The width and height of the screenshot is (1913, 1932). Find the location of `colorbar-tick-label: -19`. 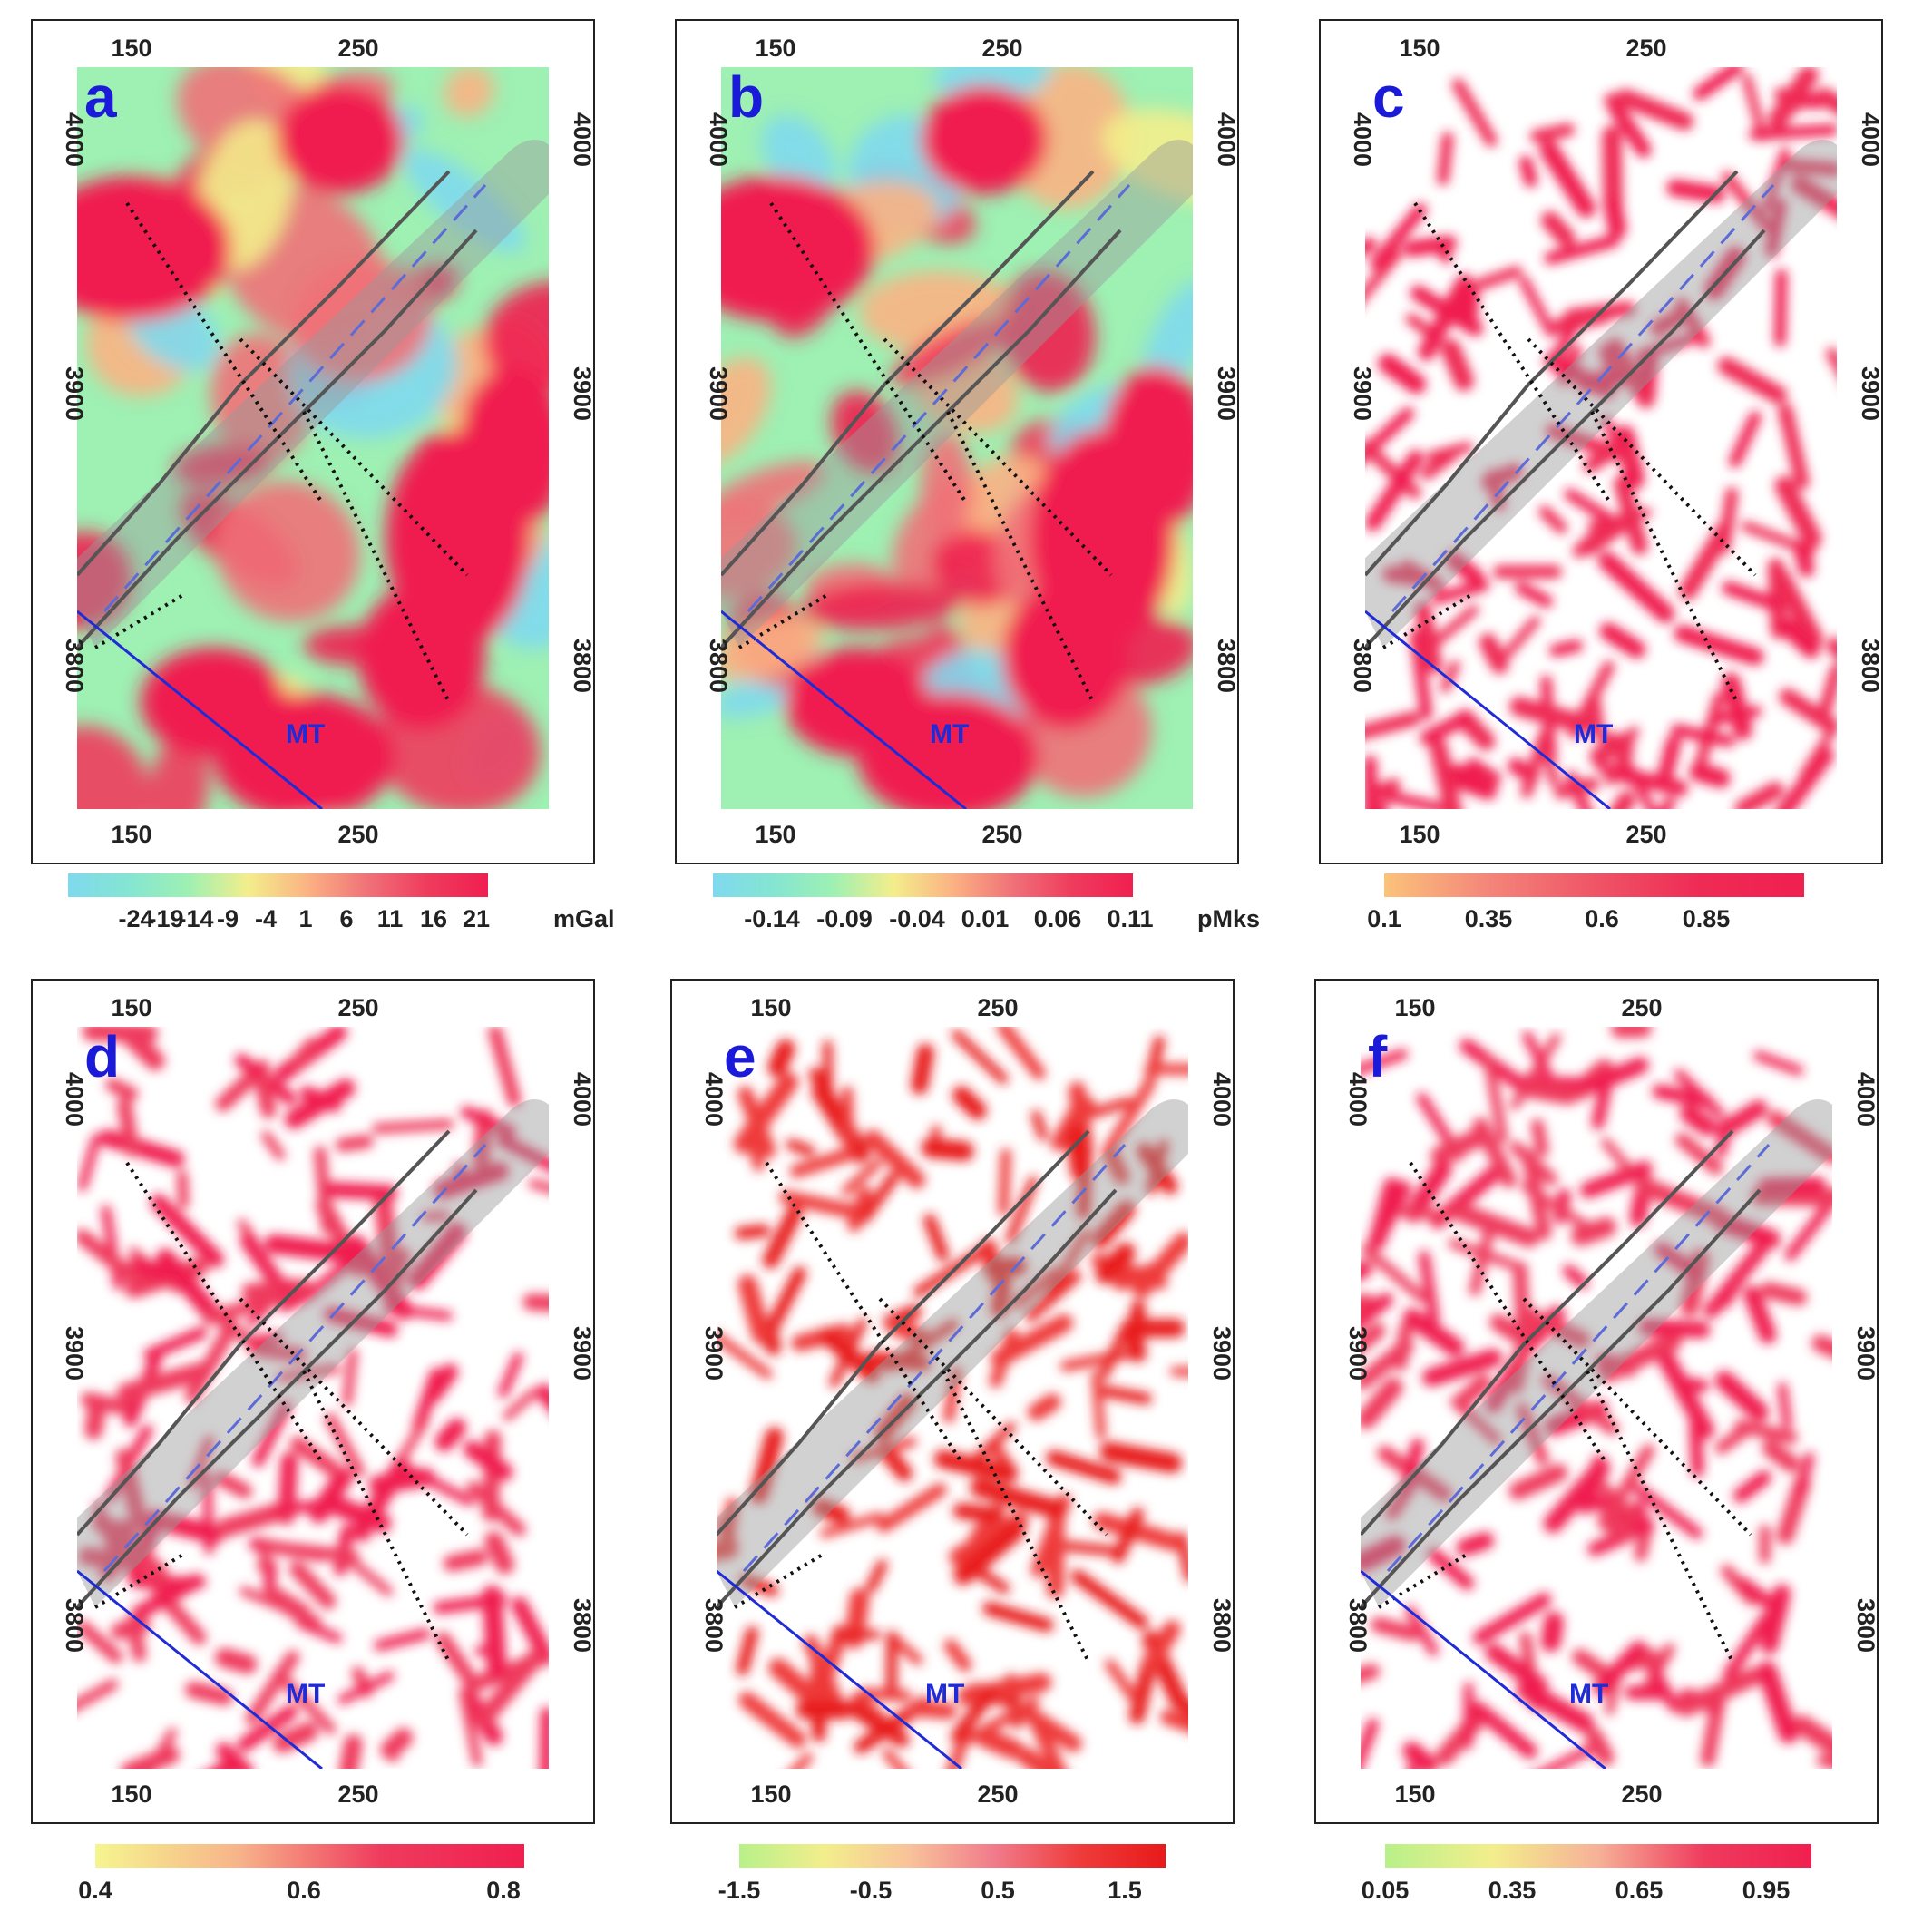

colorbar-tick-label: -19 is located at coordinates (166, 918).